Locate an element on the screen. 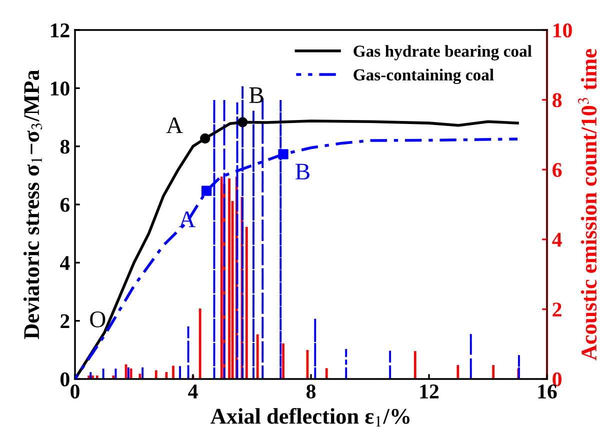  data-label: A is located at coordinates (174, 125).